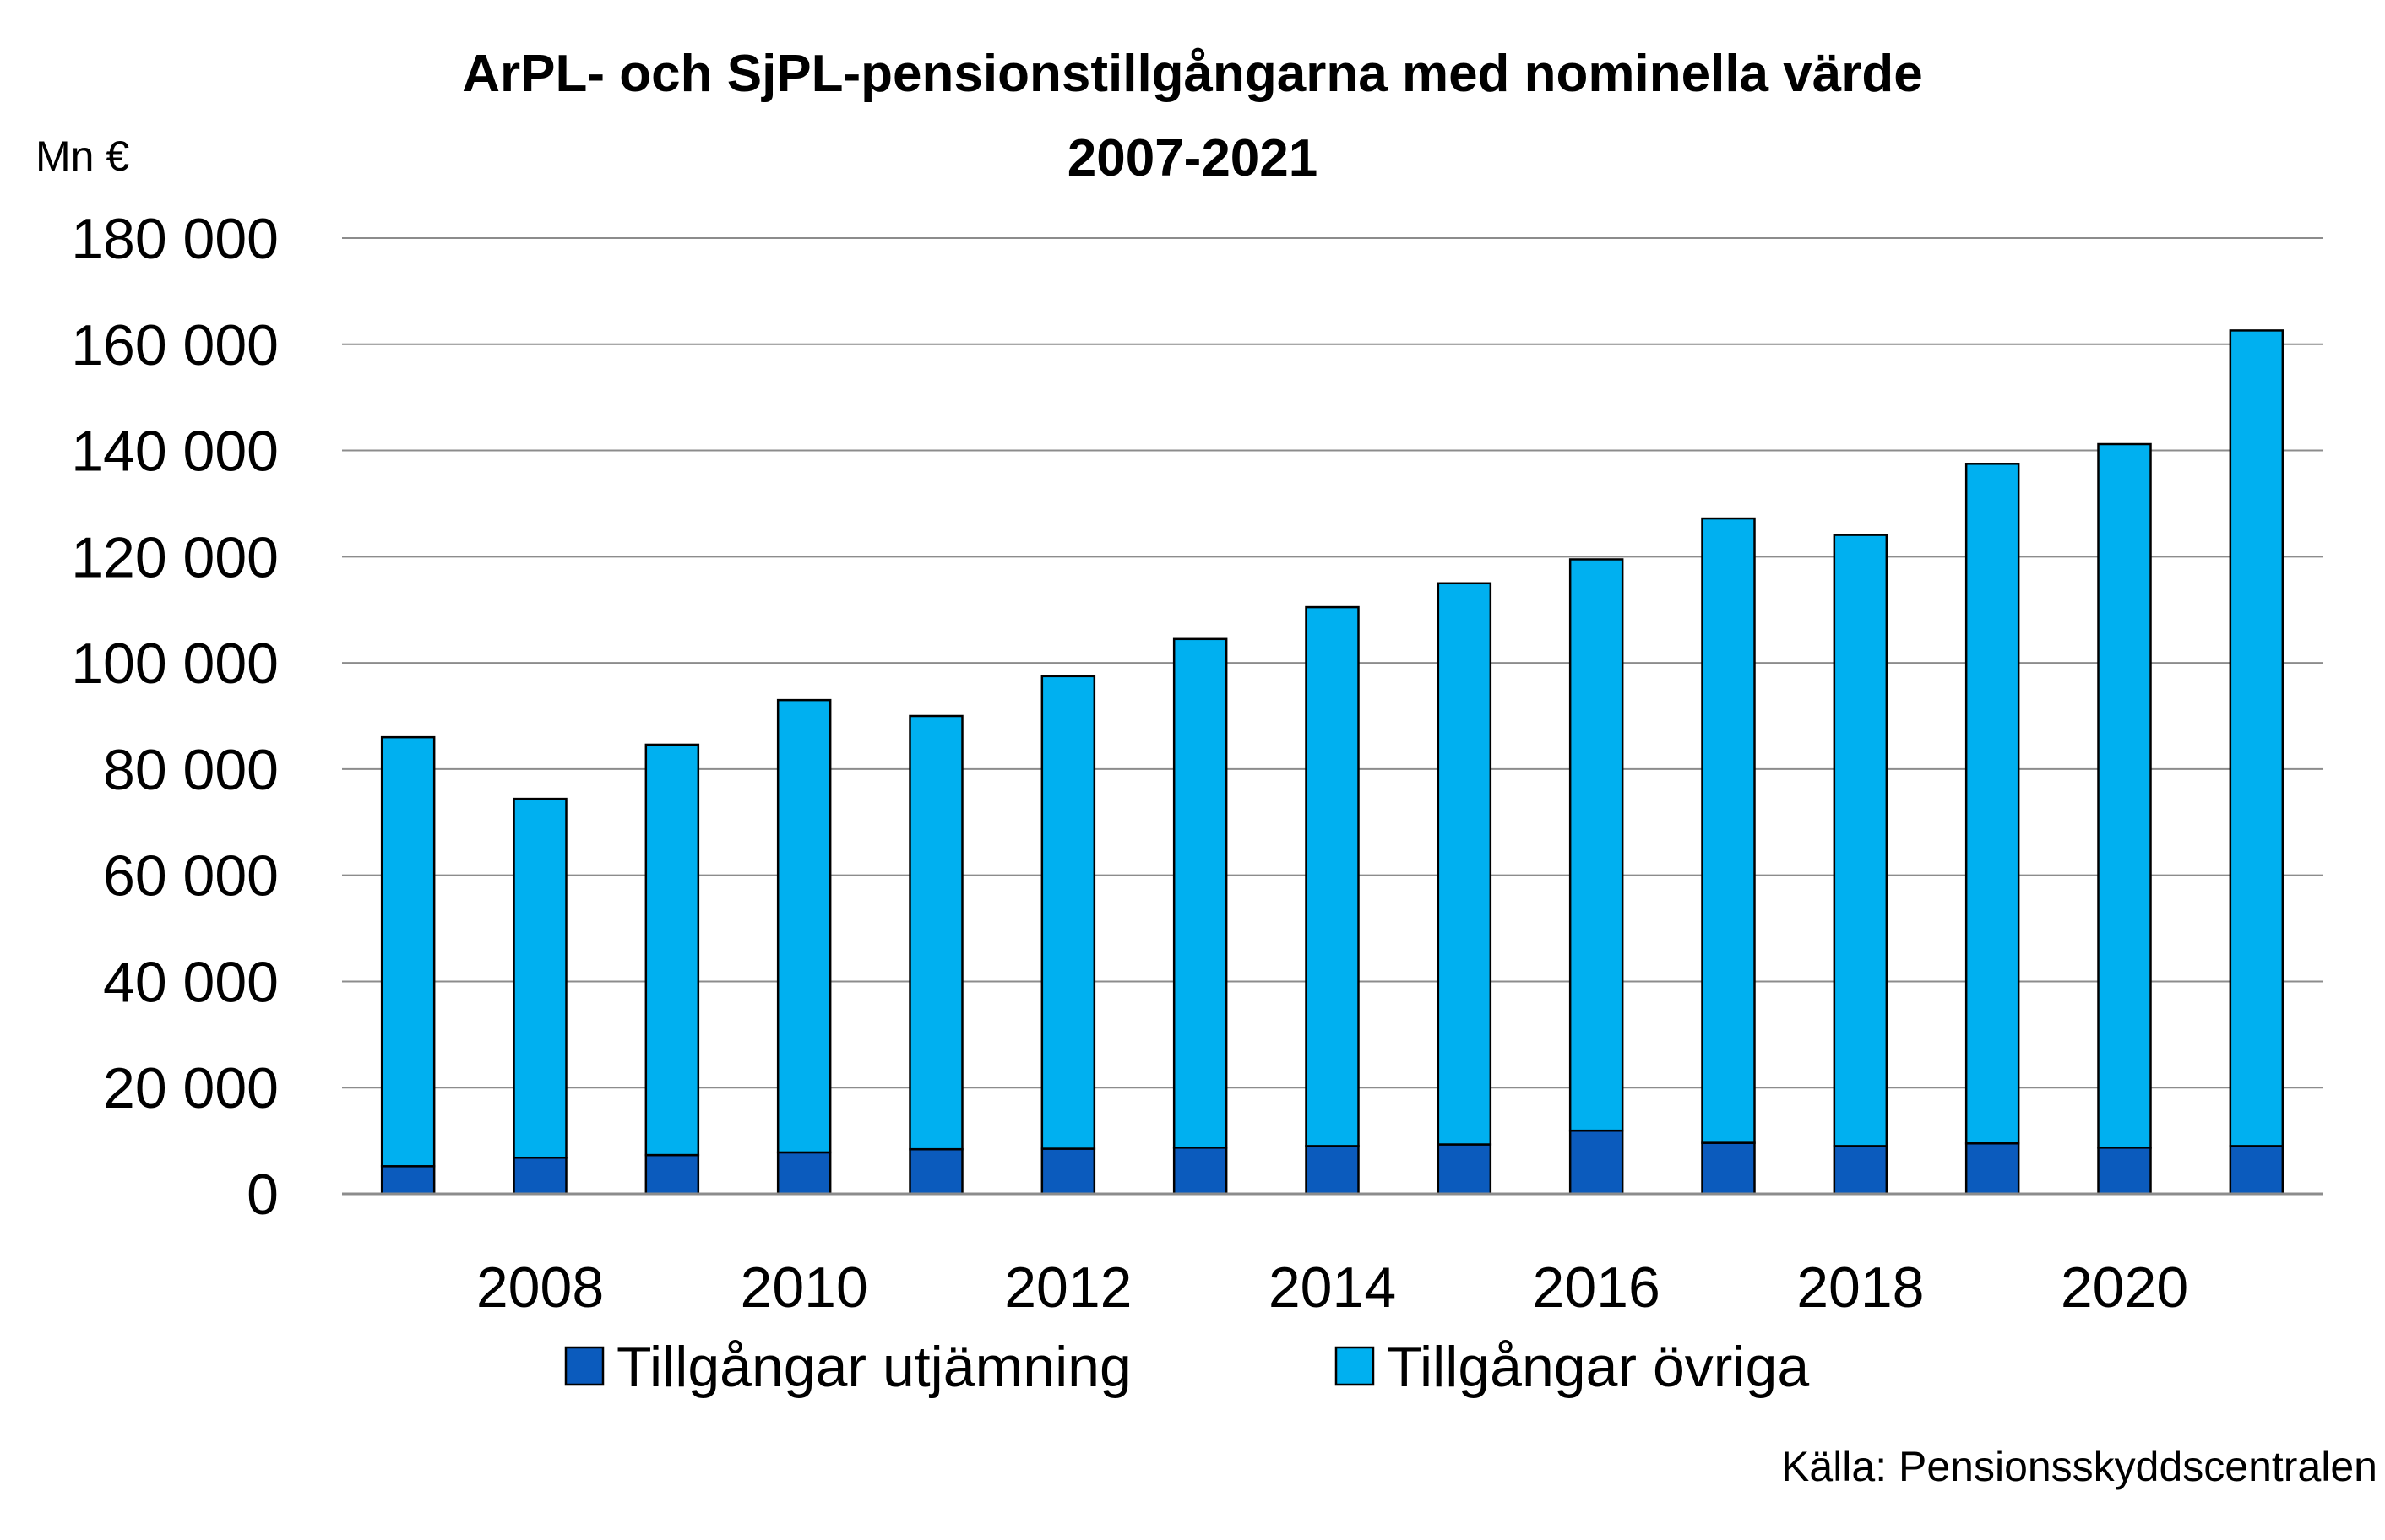 Image resolution: width=2385 pixels, height=1540 pixels. What do you see at coordinates (2257, 1170) in the screenshot?
I see `bar-utjamning-2021` at bounding box center [2257, 1170].